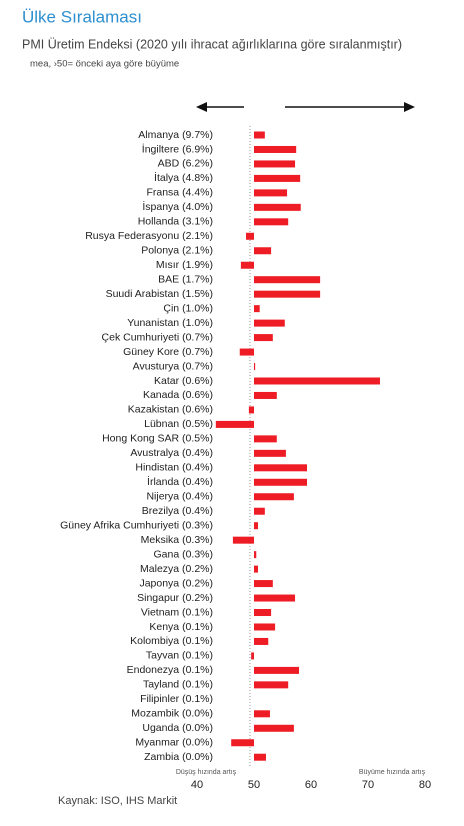 This screenshot has height=826, width=464. Describe the element at coordinates (178, 757) in the screenshot. I see `y-tick-label: Zambia (0.0%)` at that location.